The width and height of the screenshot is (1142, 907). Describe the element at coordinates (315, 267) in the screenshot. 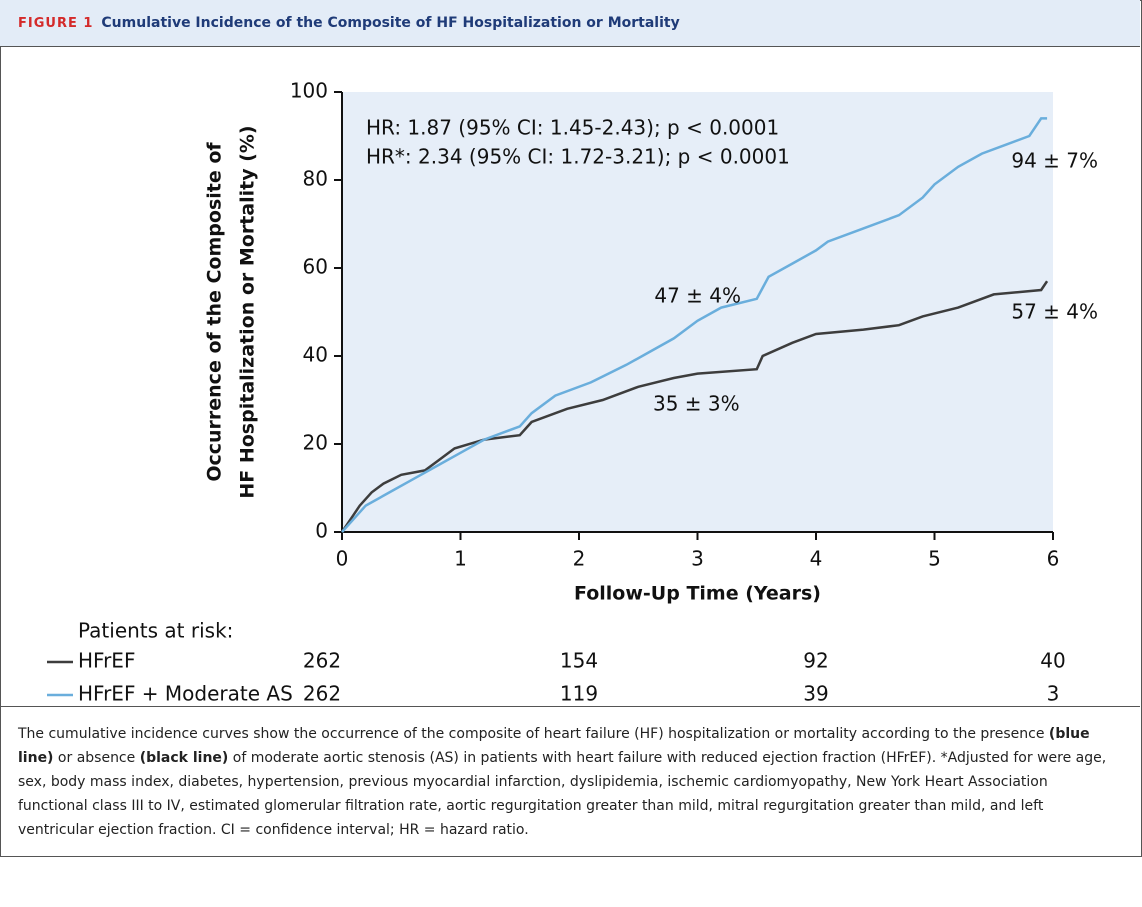

I see `y-tick-label: 60` at that location.